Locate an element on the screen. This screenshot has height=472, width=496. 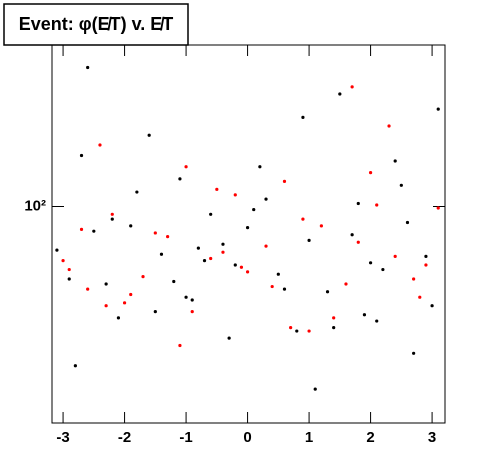
x-tick-label: -1 is located at coordinates (185, 437).